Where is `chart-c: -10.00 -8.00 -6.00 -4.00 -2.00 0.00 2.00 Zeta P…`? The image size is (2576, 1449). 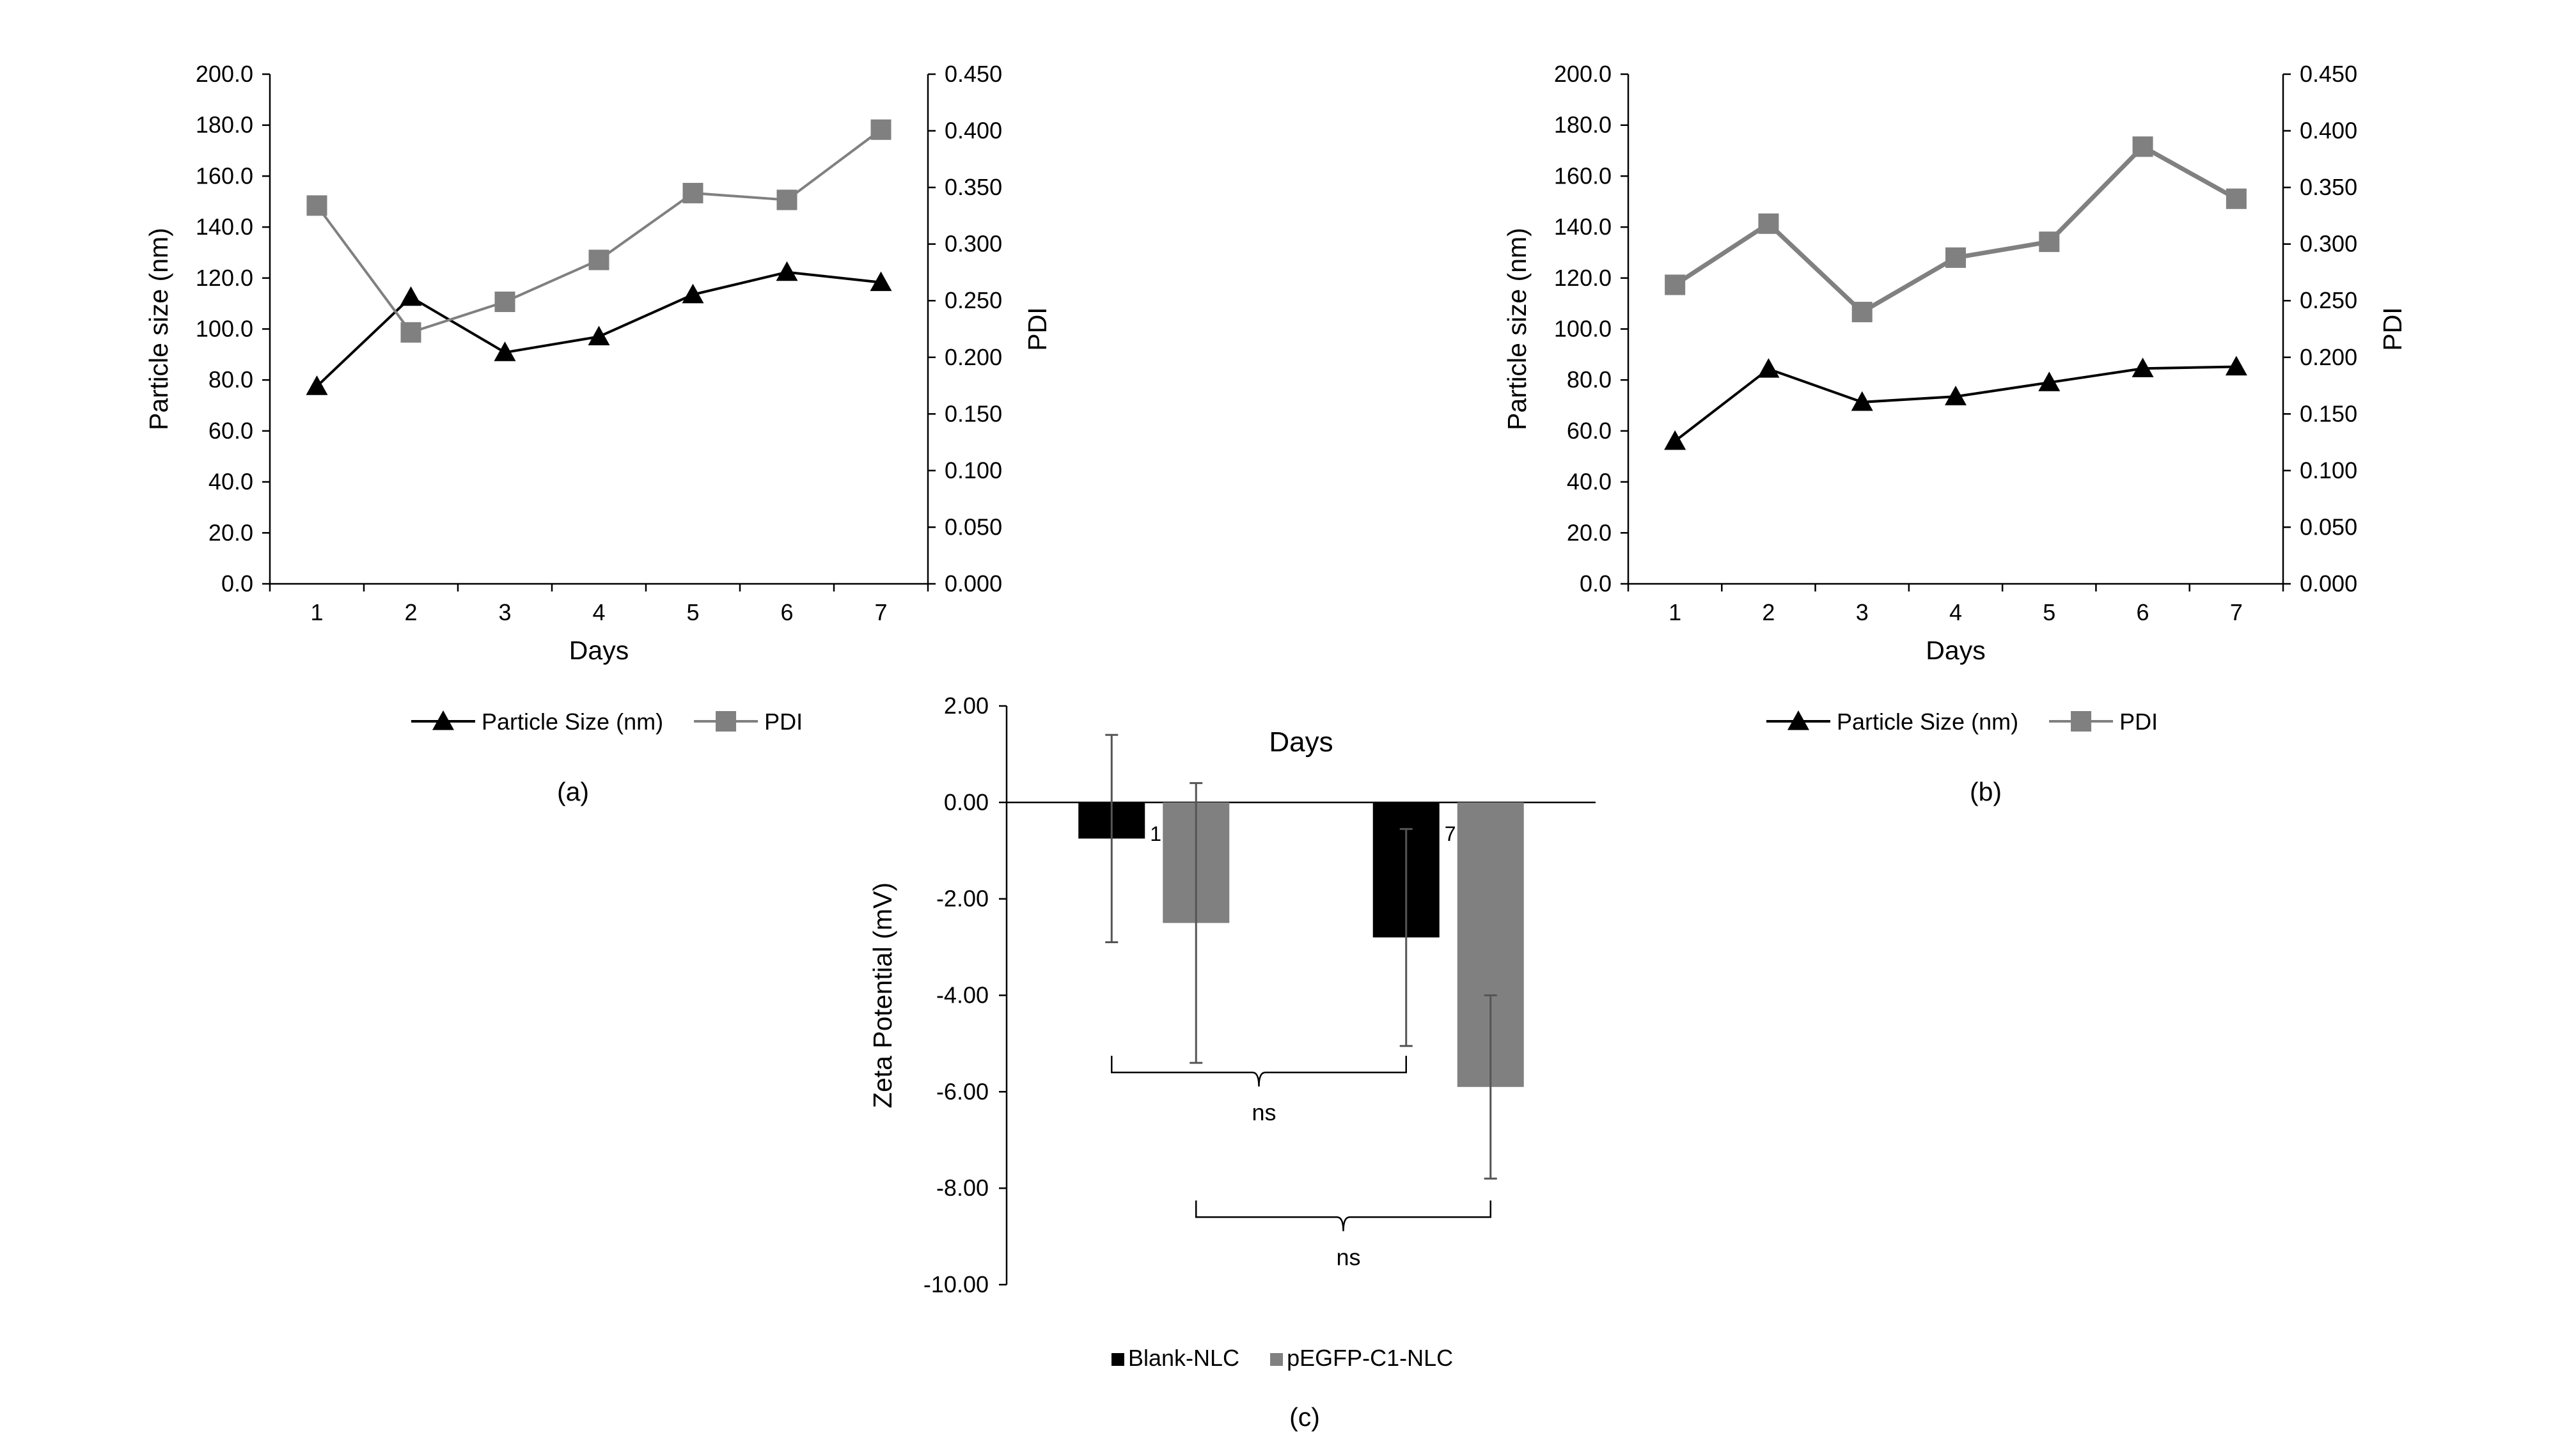
chart-c: -10.00 -8.00 -6.00 -4.00 -2.00 0.00 2.00 Zeta P… is located at coordinates (1232, 1062).